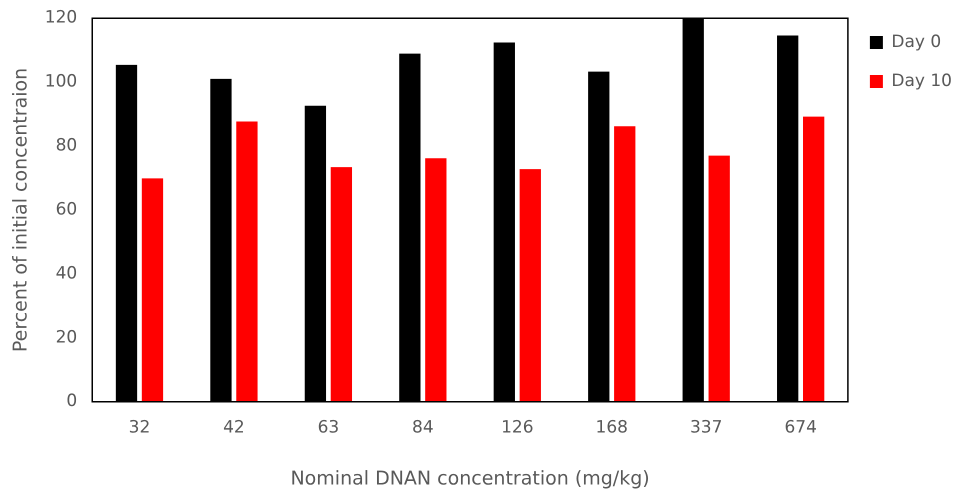 Image resolution: width=972 pixels, height=501 pixels. I want to click on x-tick-label: 42, so click(234, 427).